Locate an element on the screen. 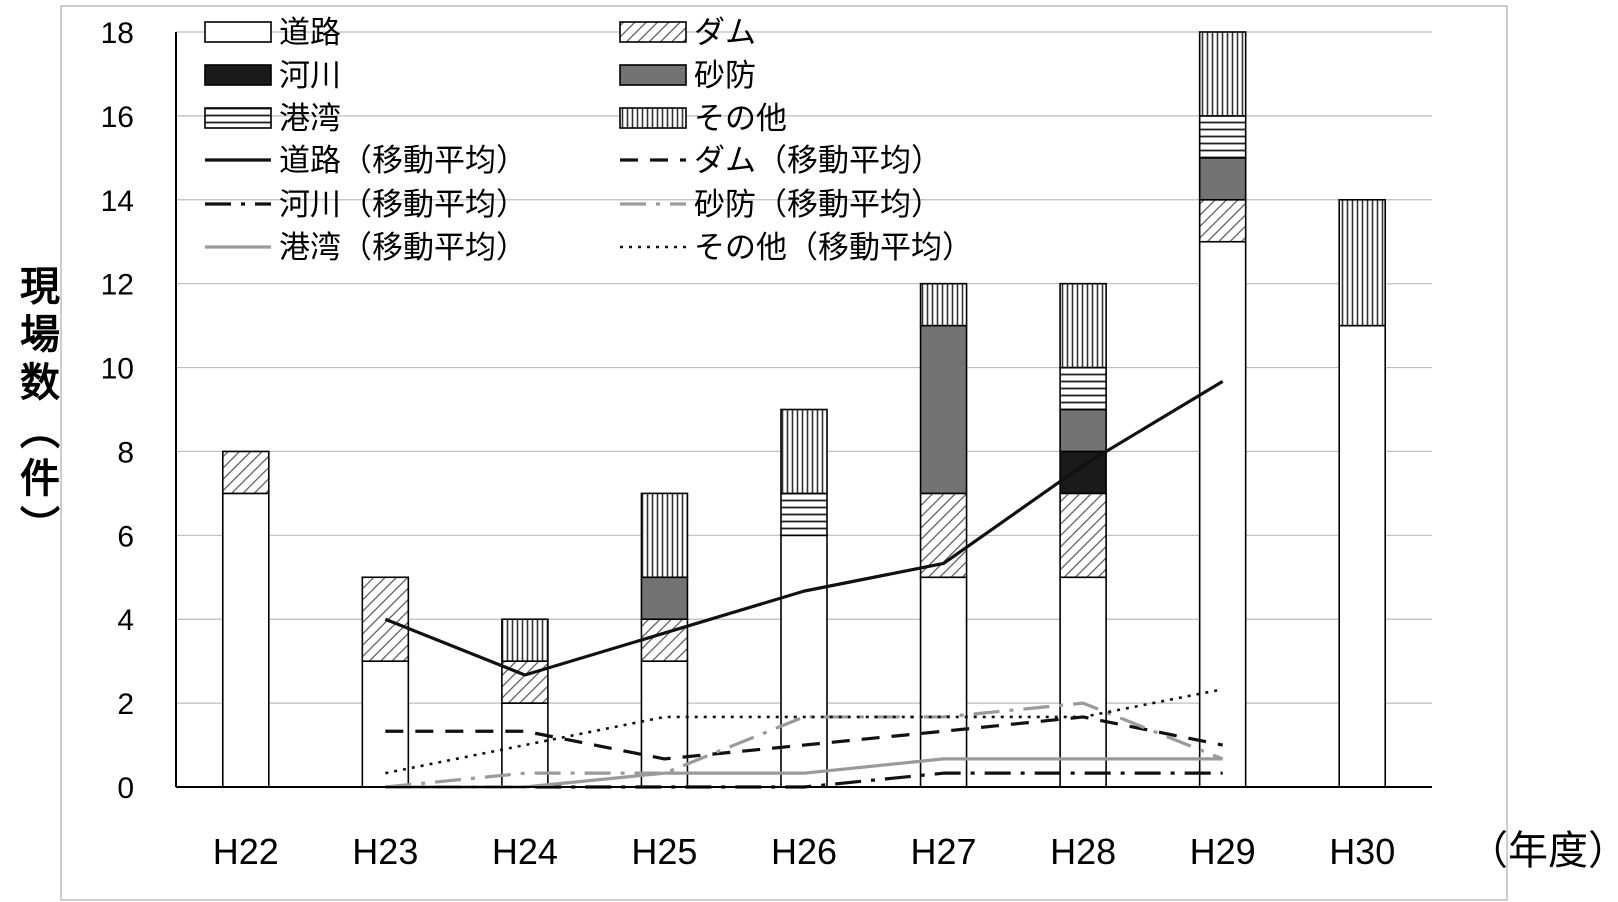  legend-swatch-river is located at coordinates (238, 75).